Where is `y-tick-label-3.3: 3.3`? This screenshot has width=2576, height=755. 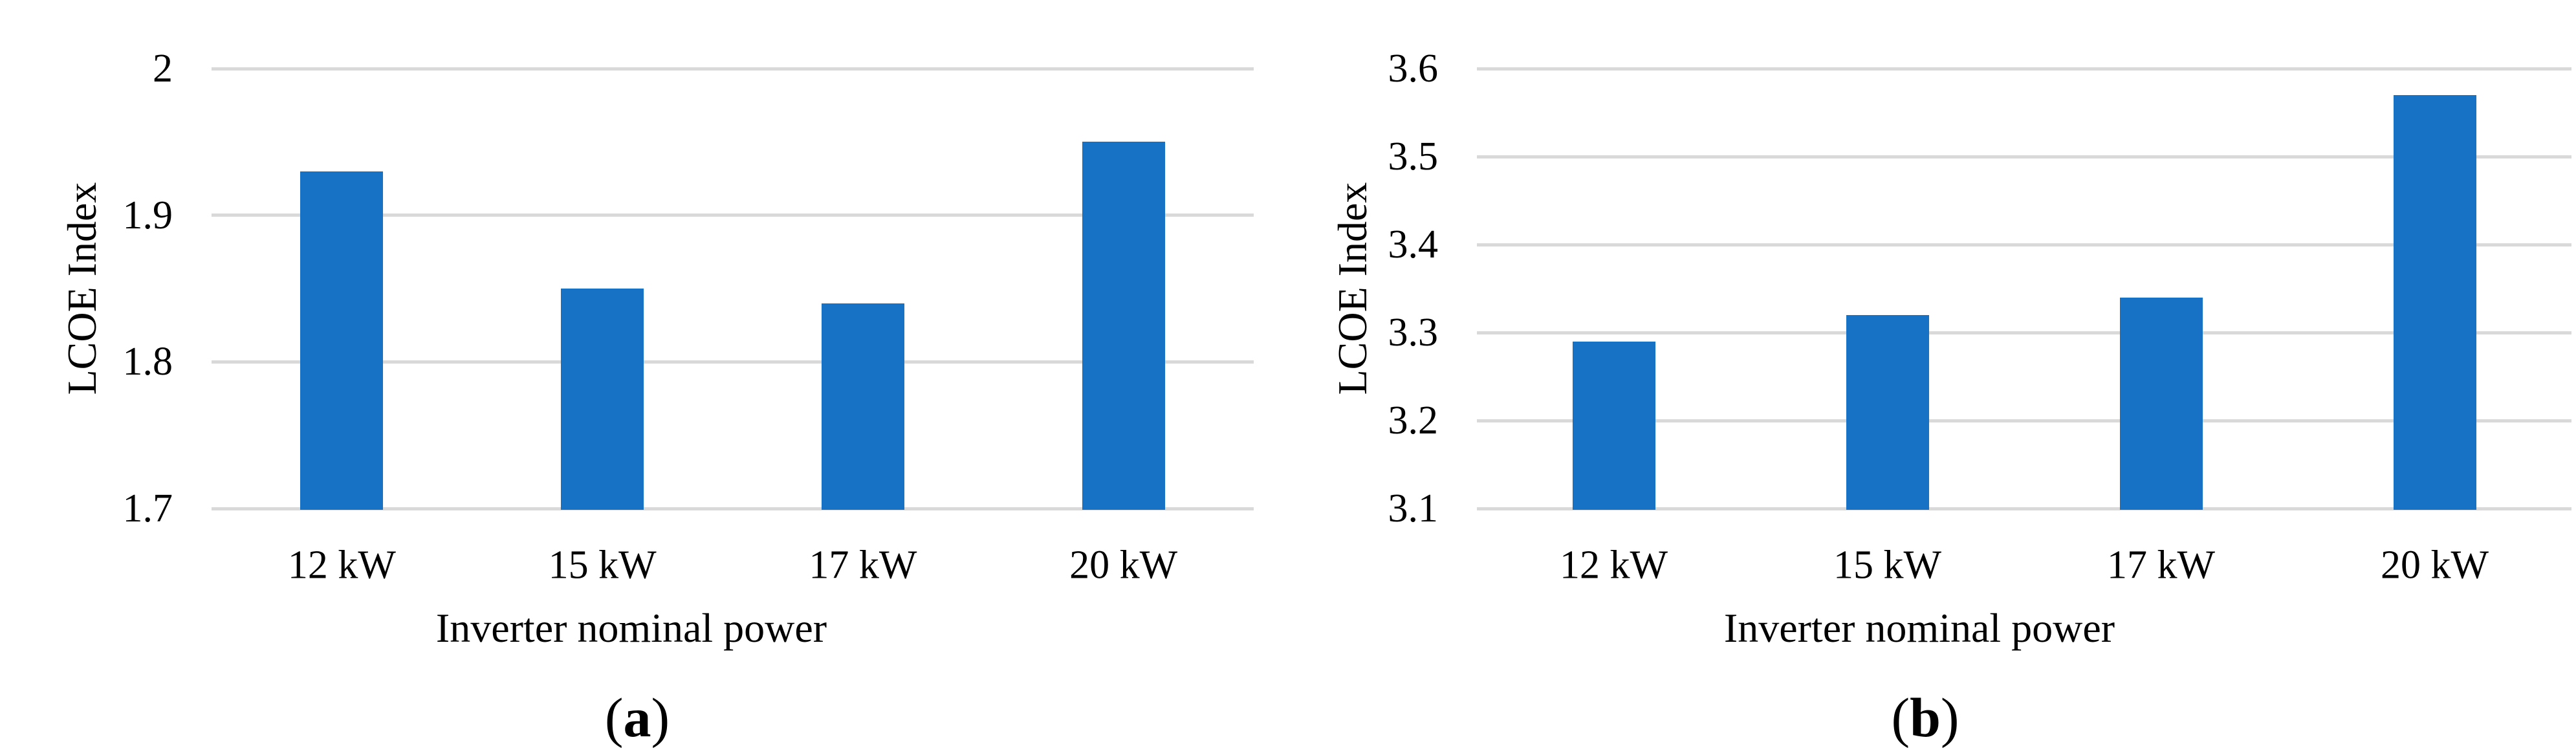 y-tick-label-3.3: 3.3 is located at coordinates (1413, 333).